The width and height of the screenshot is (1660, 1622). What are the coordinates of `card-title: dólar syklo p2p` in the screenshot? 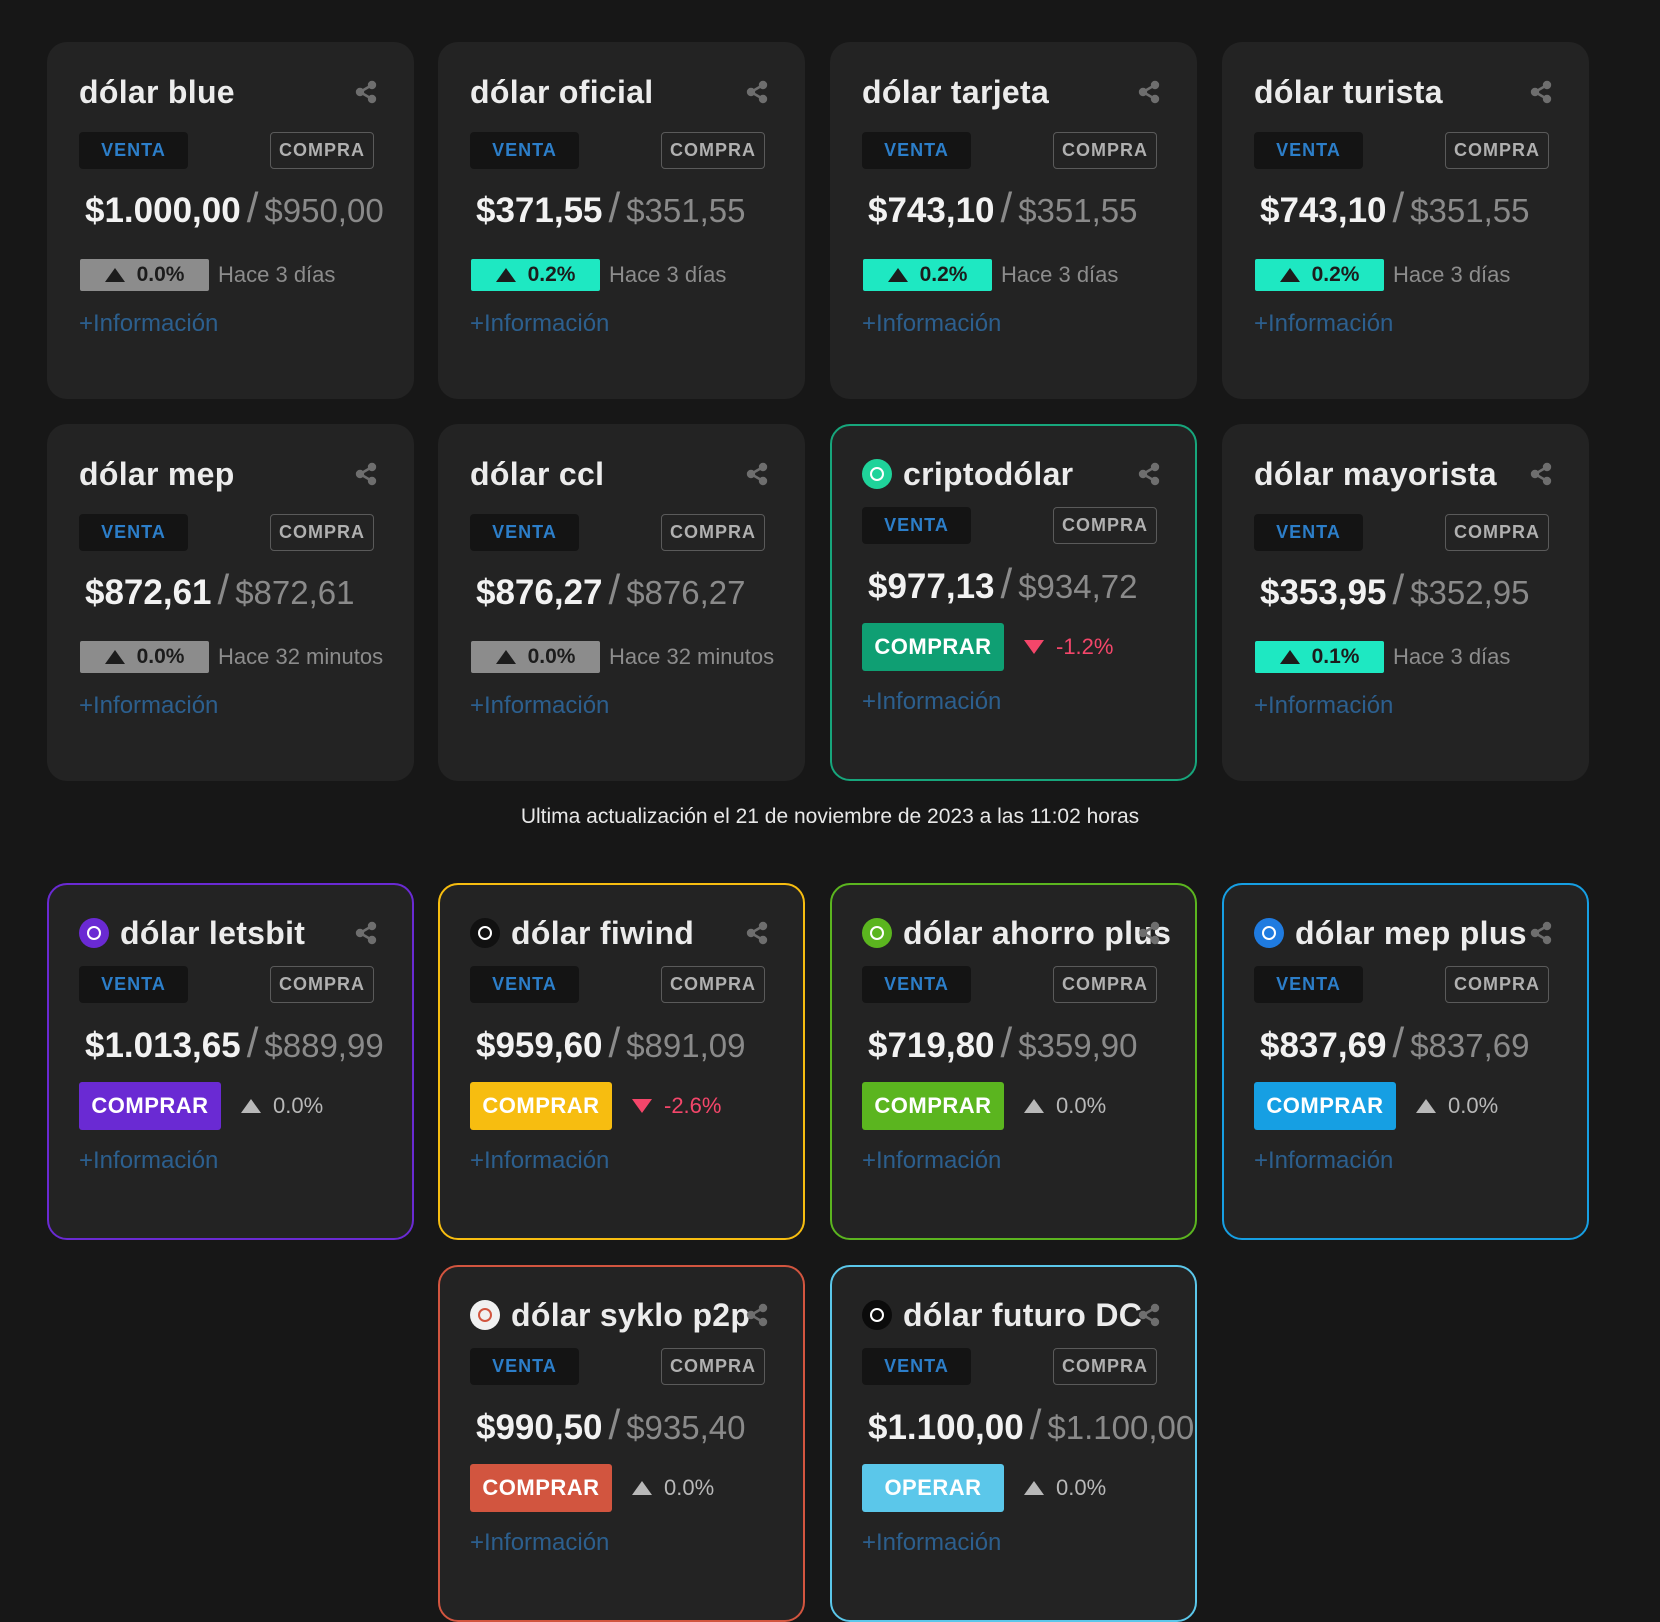 It's located at (631, 1315).